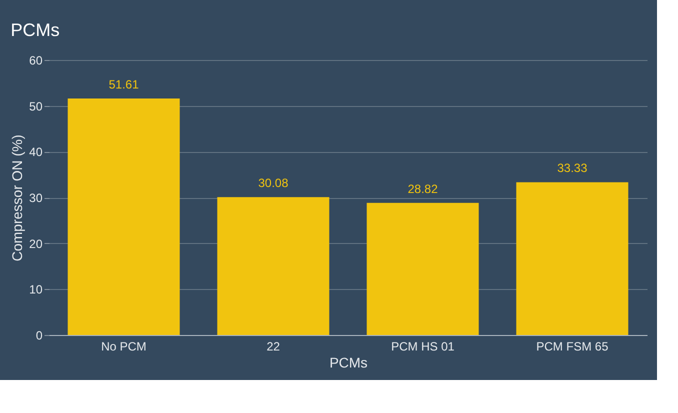 This screenshot has height=413, width=678. What do you see at coordinates (273, 347) in the screenshot?
I see `x-tick-label: 22` at bounding box center [273, 347].